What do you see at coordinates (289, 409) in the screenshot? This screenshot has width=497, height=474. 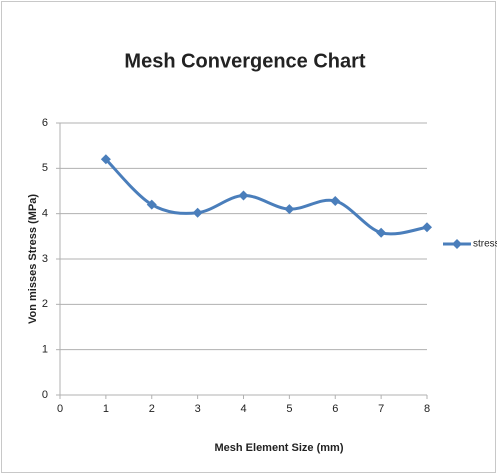 I see `x-tick-label: 5` at bounding box center [289, 409].